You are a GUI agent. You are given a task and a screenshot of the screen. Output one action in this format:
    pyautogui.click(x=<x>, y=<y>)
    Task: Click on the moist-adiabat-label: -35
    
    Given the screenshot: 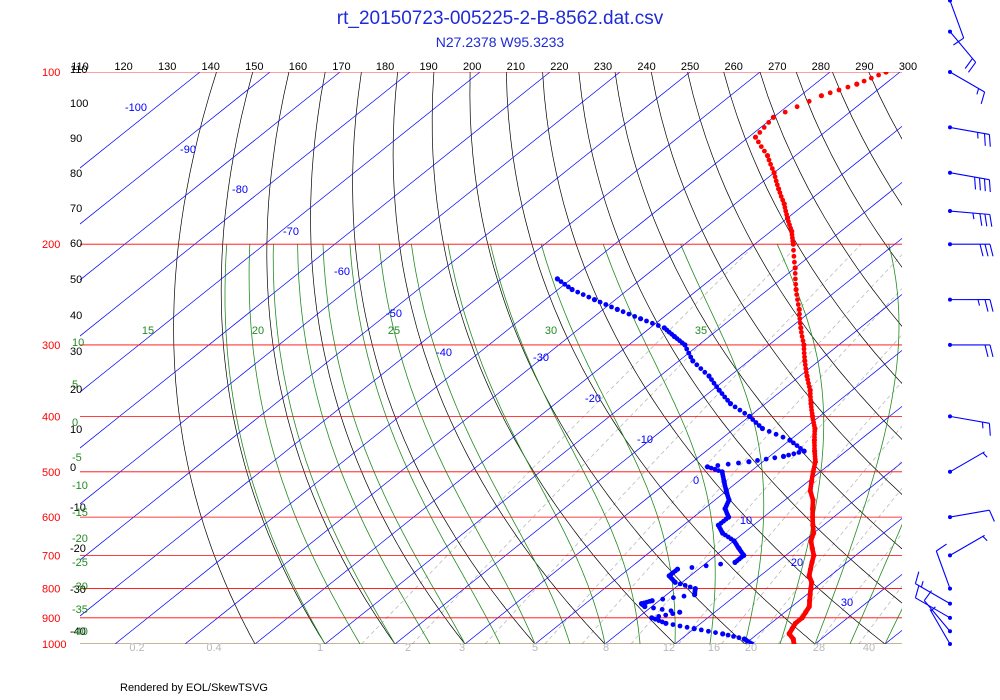 What is the action you would take?
    pyautogui.click(x=80, y=610)
    